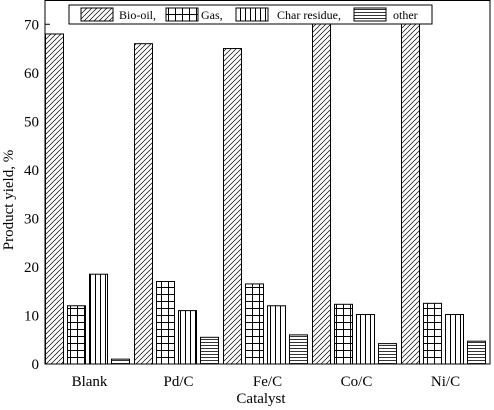 The image size is (494, 410). I want to click on y-axis-label: Product yield, %, so click(9, 200).